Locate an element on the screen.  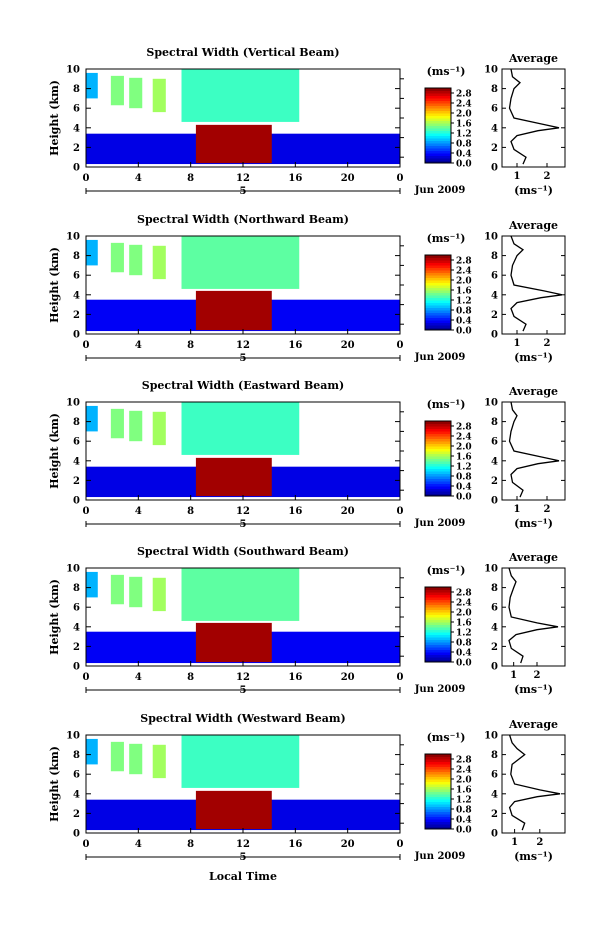
y-tick-label: 6 is located at coordinates (76, 775).